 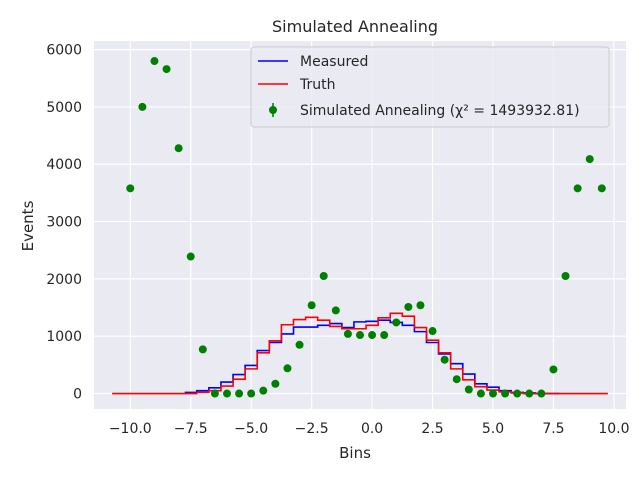 What do you see at coordinates (553, 429) in the screenshot?
I see `x-tick-label: 7.5` at bounding box center [553, 429].